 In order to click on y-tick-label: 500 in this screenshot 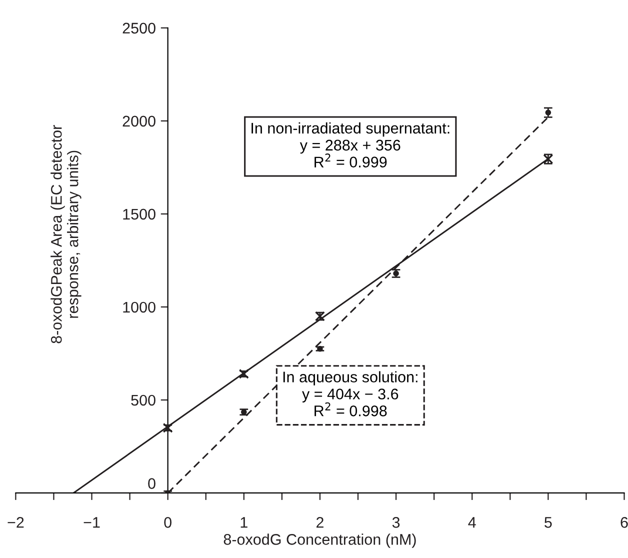, I will do `click(143, 400)`.